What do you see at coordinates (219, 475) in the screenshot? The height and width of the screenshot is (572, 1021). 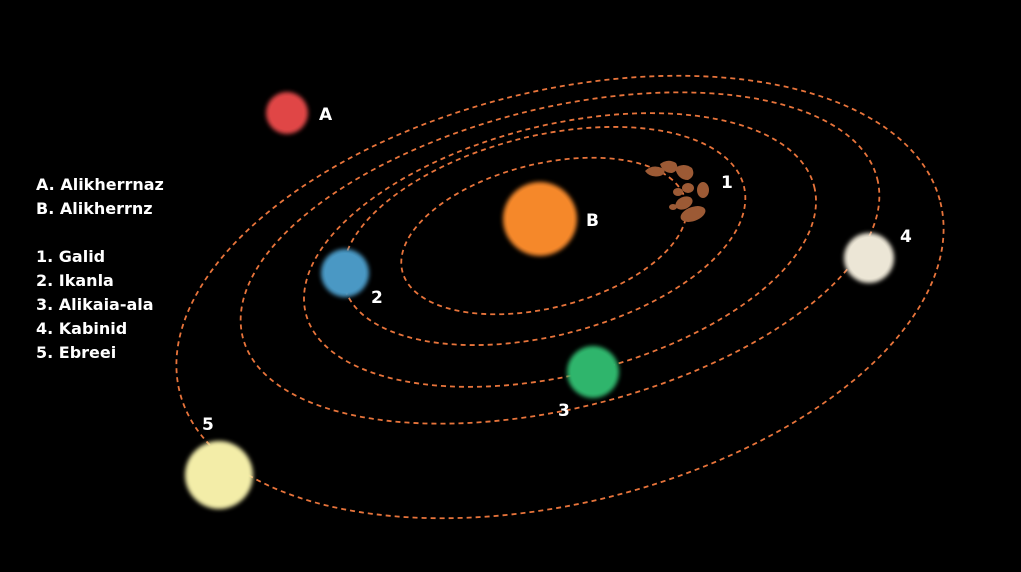 I see `planet-5-body` at bounding box center [219, 475].